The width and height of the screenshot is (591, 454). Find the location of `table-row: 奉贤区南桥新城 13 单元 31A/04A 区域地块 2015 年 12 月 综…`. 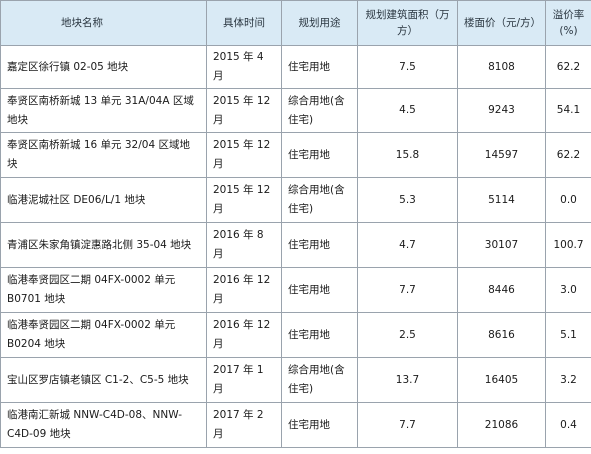

table-row: 奉贤区南桥新城 13 单元 31A/04A 区域地块 2015 年 12 月 综… is located at coordinates (295, 110).